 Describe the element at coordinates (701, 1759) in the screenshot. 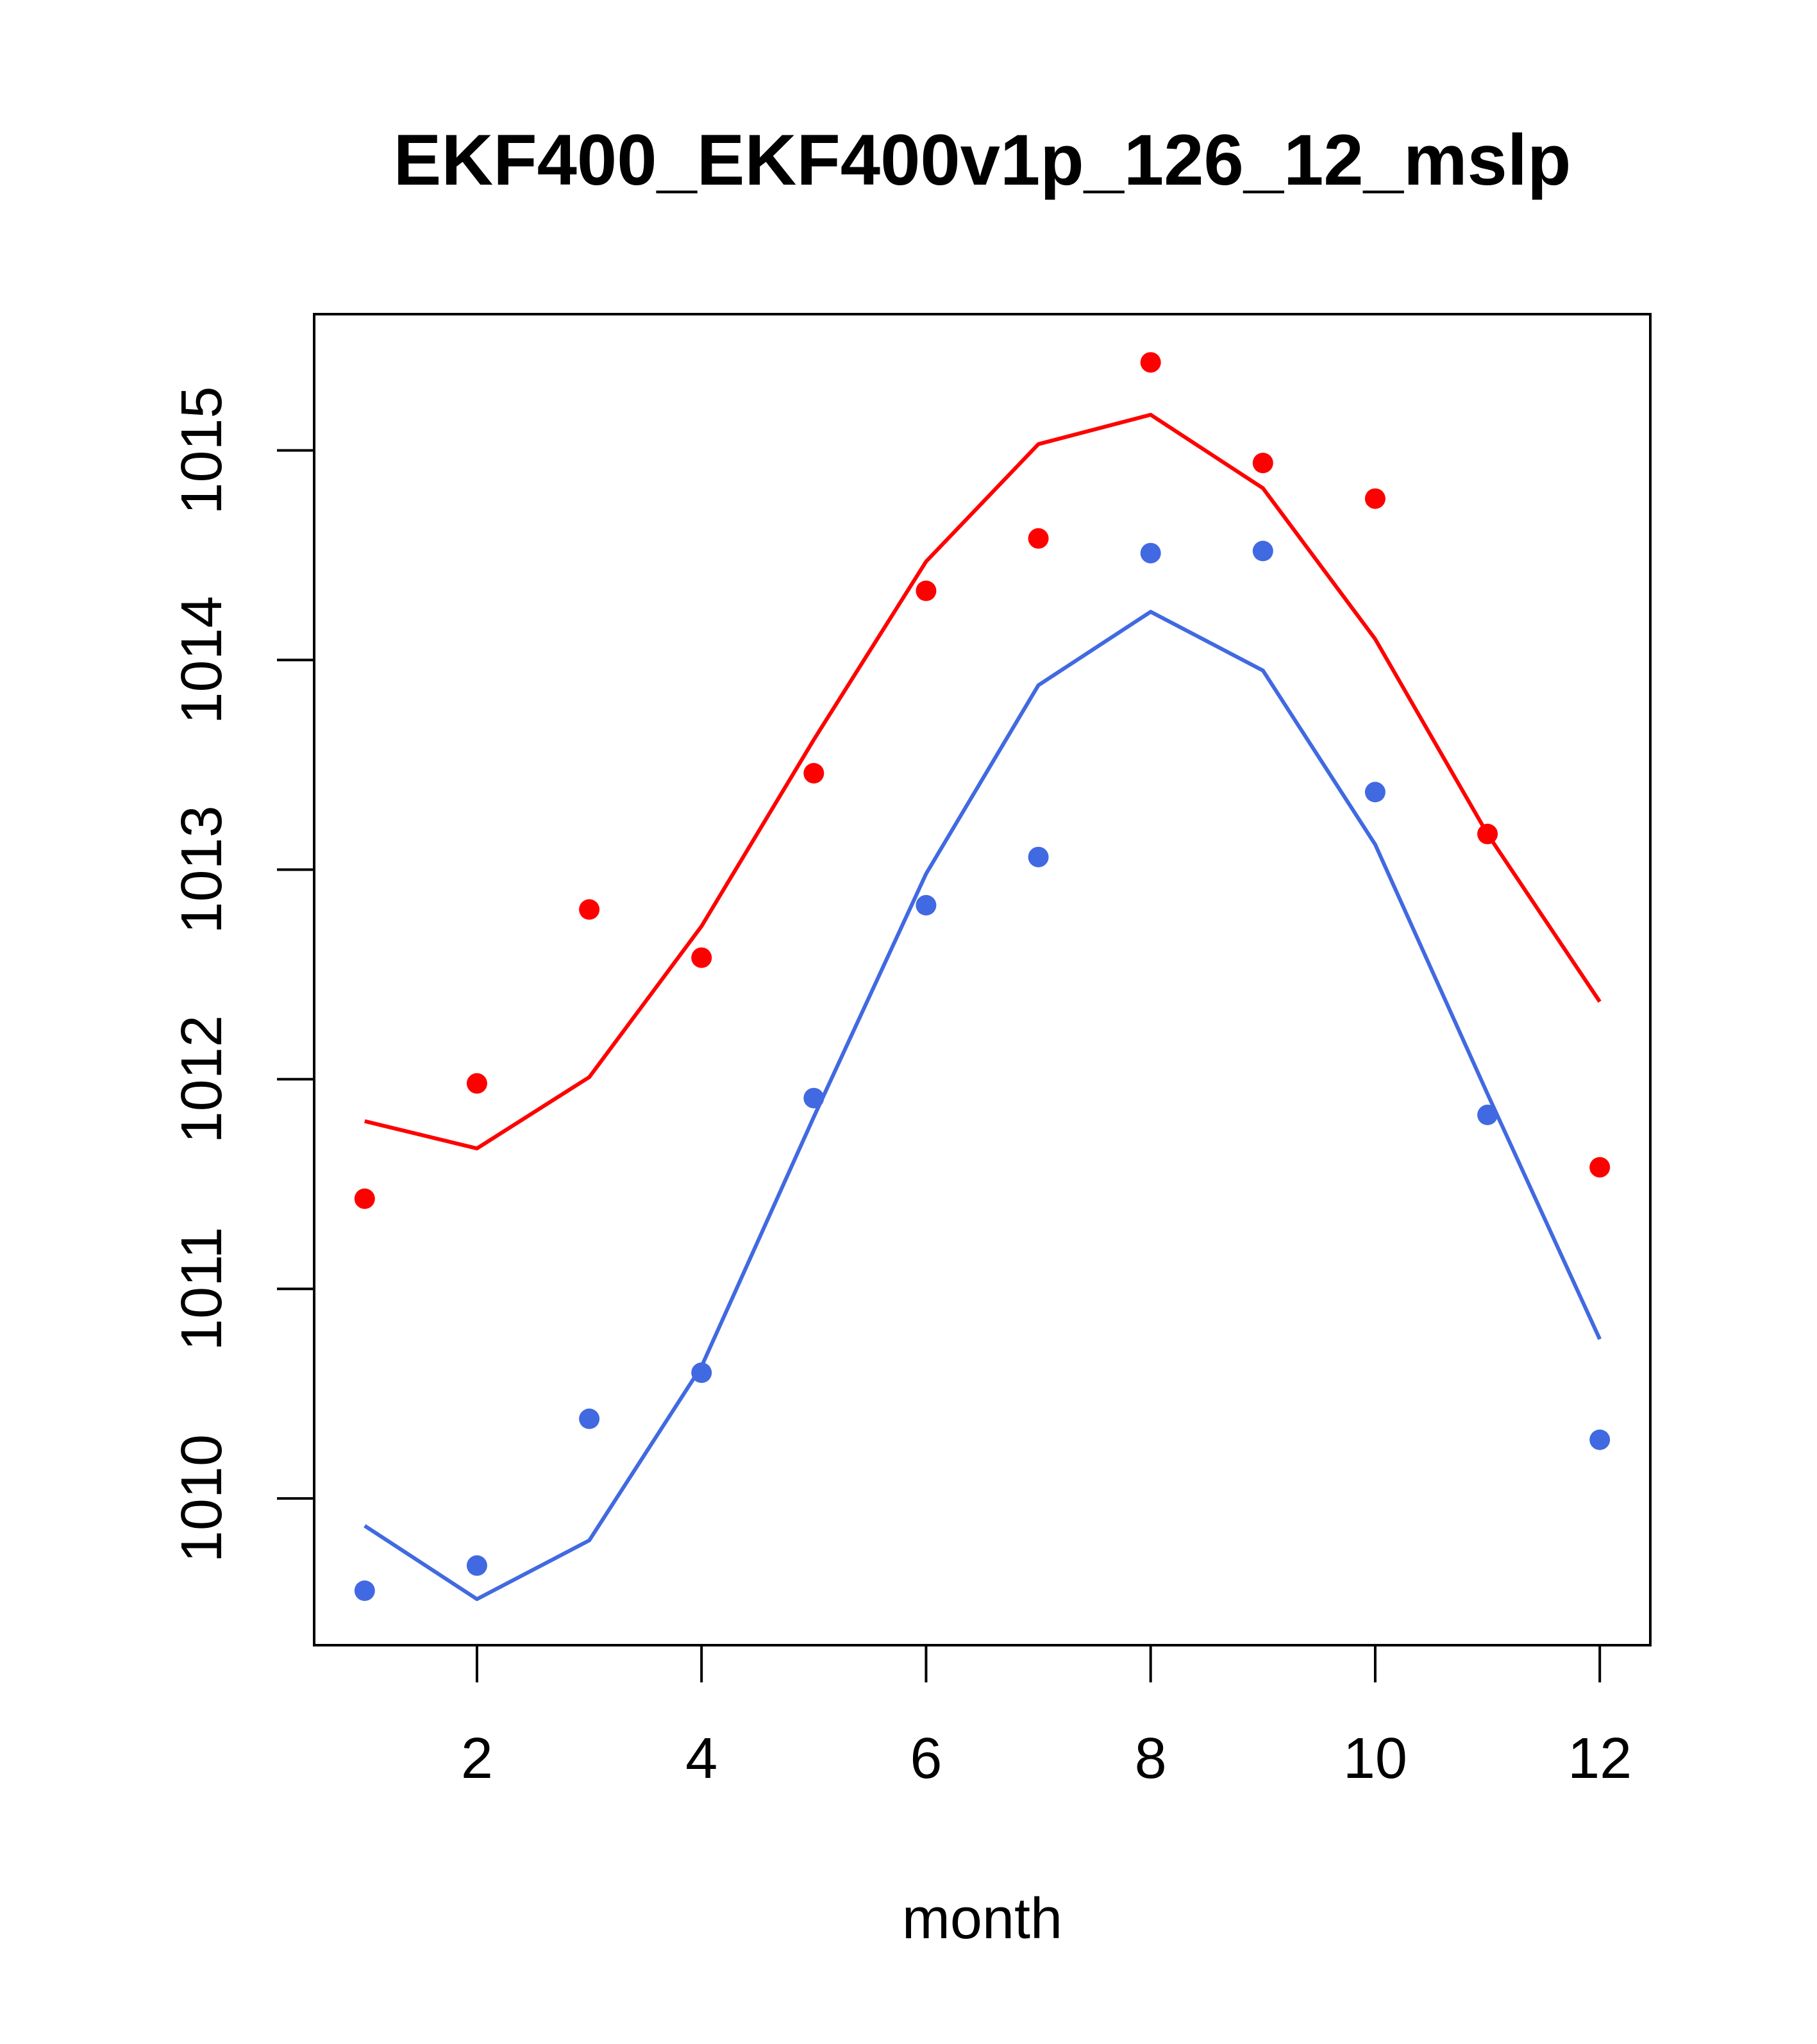

I see `x-tick-label-4: 4` at that location.